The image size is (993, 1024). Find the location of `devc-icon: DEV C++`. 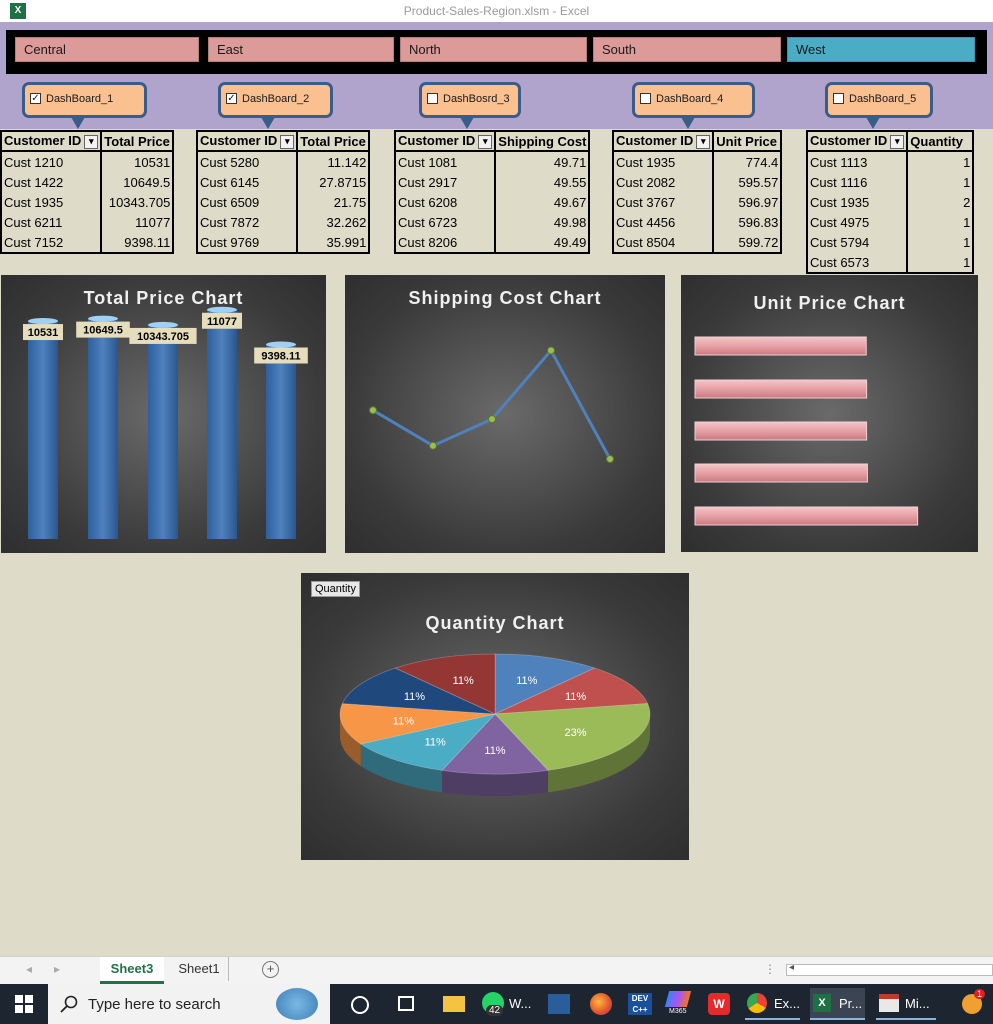

devc-icon: DEV C++ is located at coordinates (640, 1004).